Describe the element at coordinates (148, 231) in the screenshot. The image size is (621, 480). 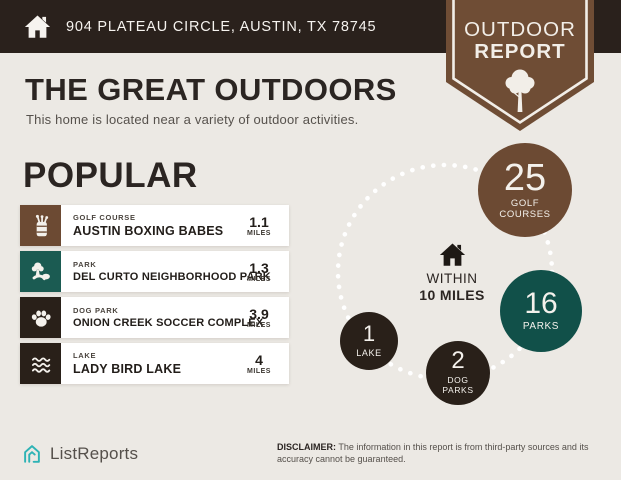
I see `item-name: AUSTIN BOXING BABES` at that location.